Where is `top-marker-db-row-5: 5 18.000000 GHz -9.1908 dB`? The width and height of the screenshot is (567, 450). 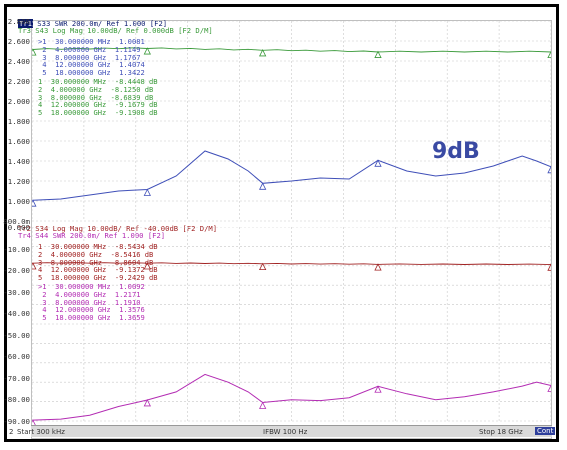 top-marker-db-row-5: 5 18.000000 GHz -9.1908 dB is located at coordinates (98, 113).